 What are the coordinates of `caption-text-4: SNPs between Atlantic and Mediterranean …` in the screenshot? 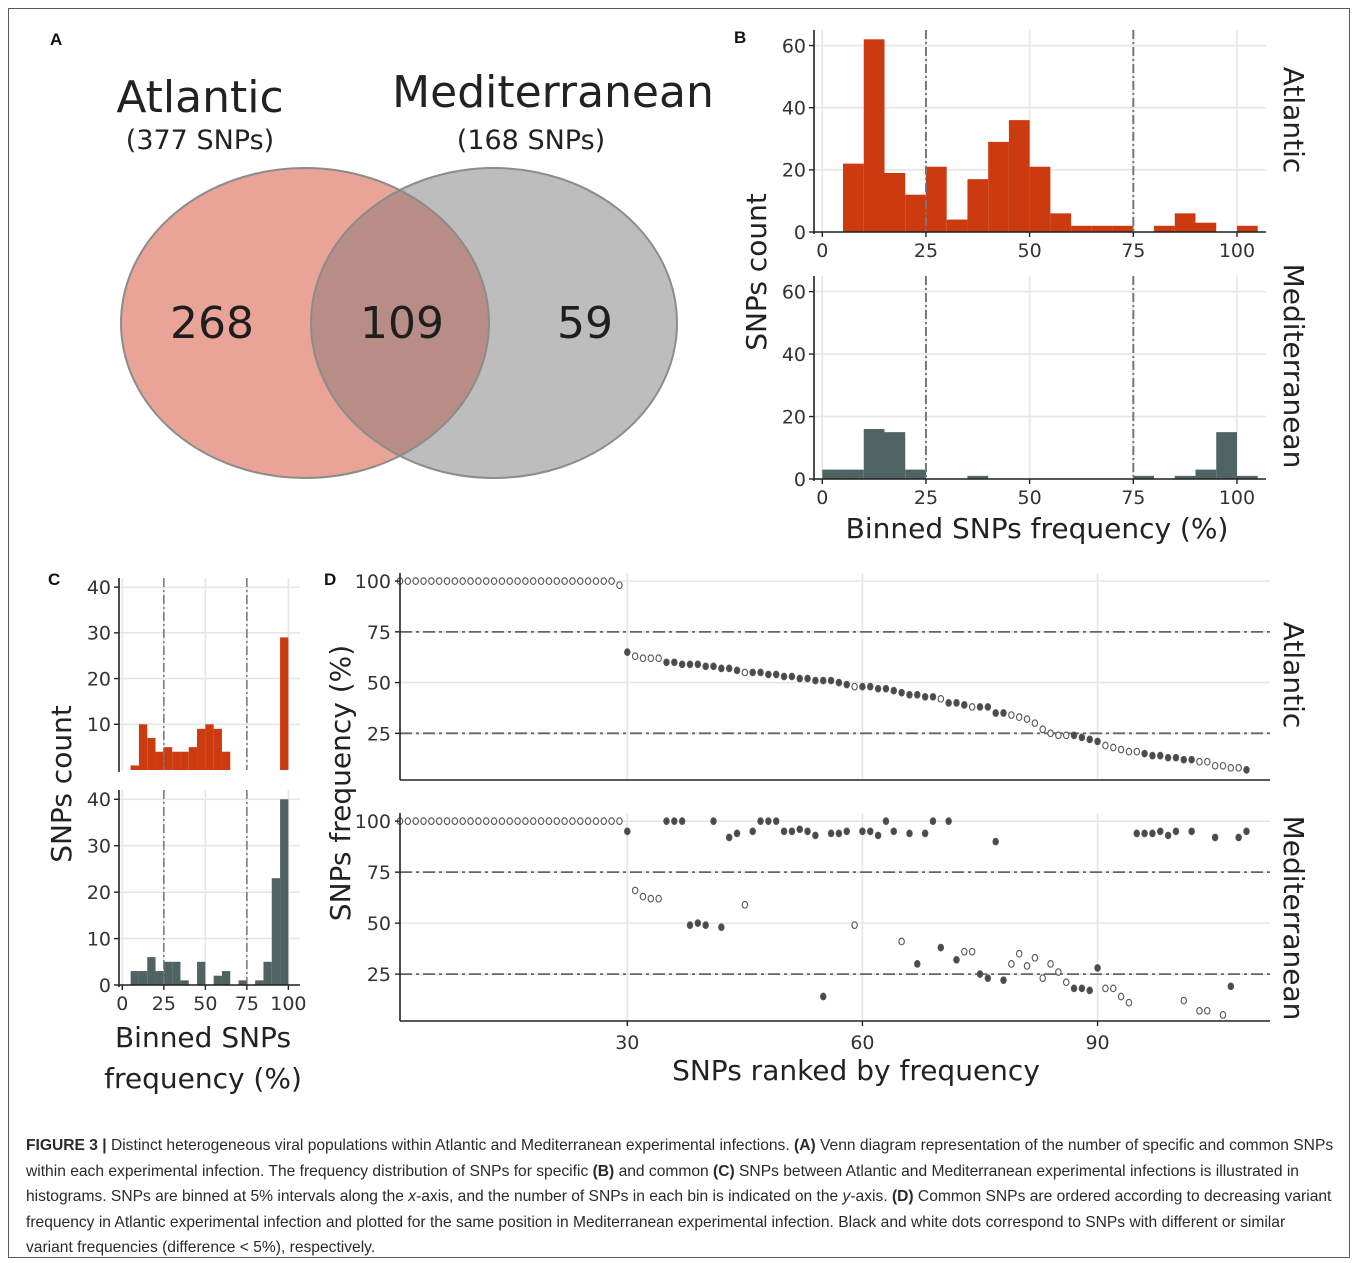 It's located at (662, 1184).